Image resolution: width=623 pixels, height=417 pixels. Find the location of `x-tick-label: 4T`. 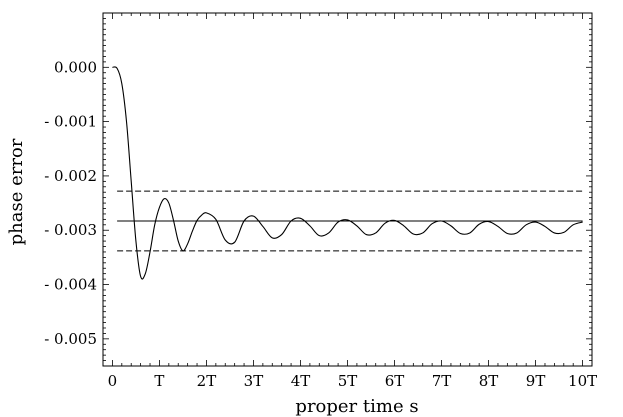

x-tick-label: 4T is located at coordinates (301, 381).